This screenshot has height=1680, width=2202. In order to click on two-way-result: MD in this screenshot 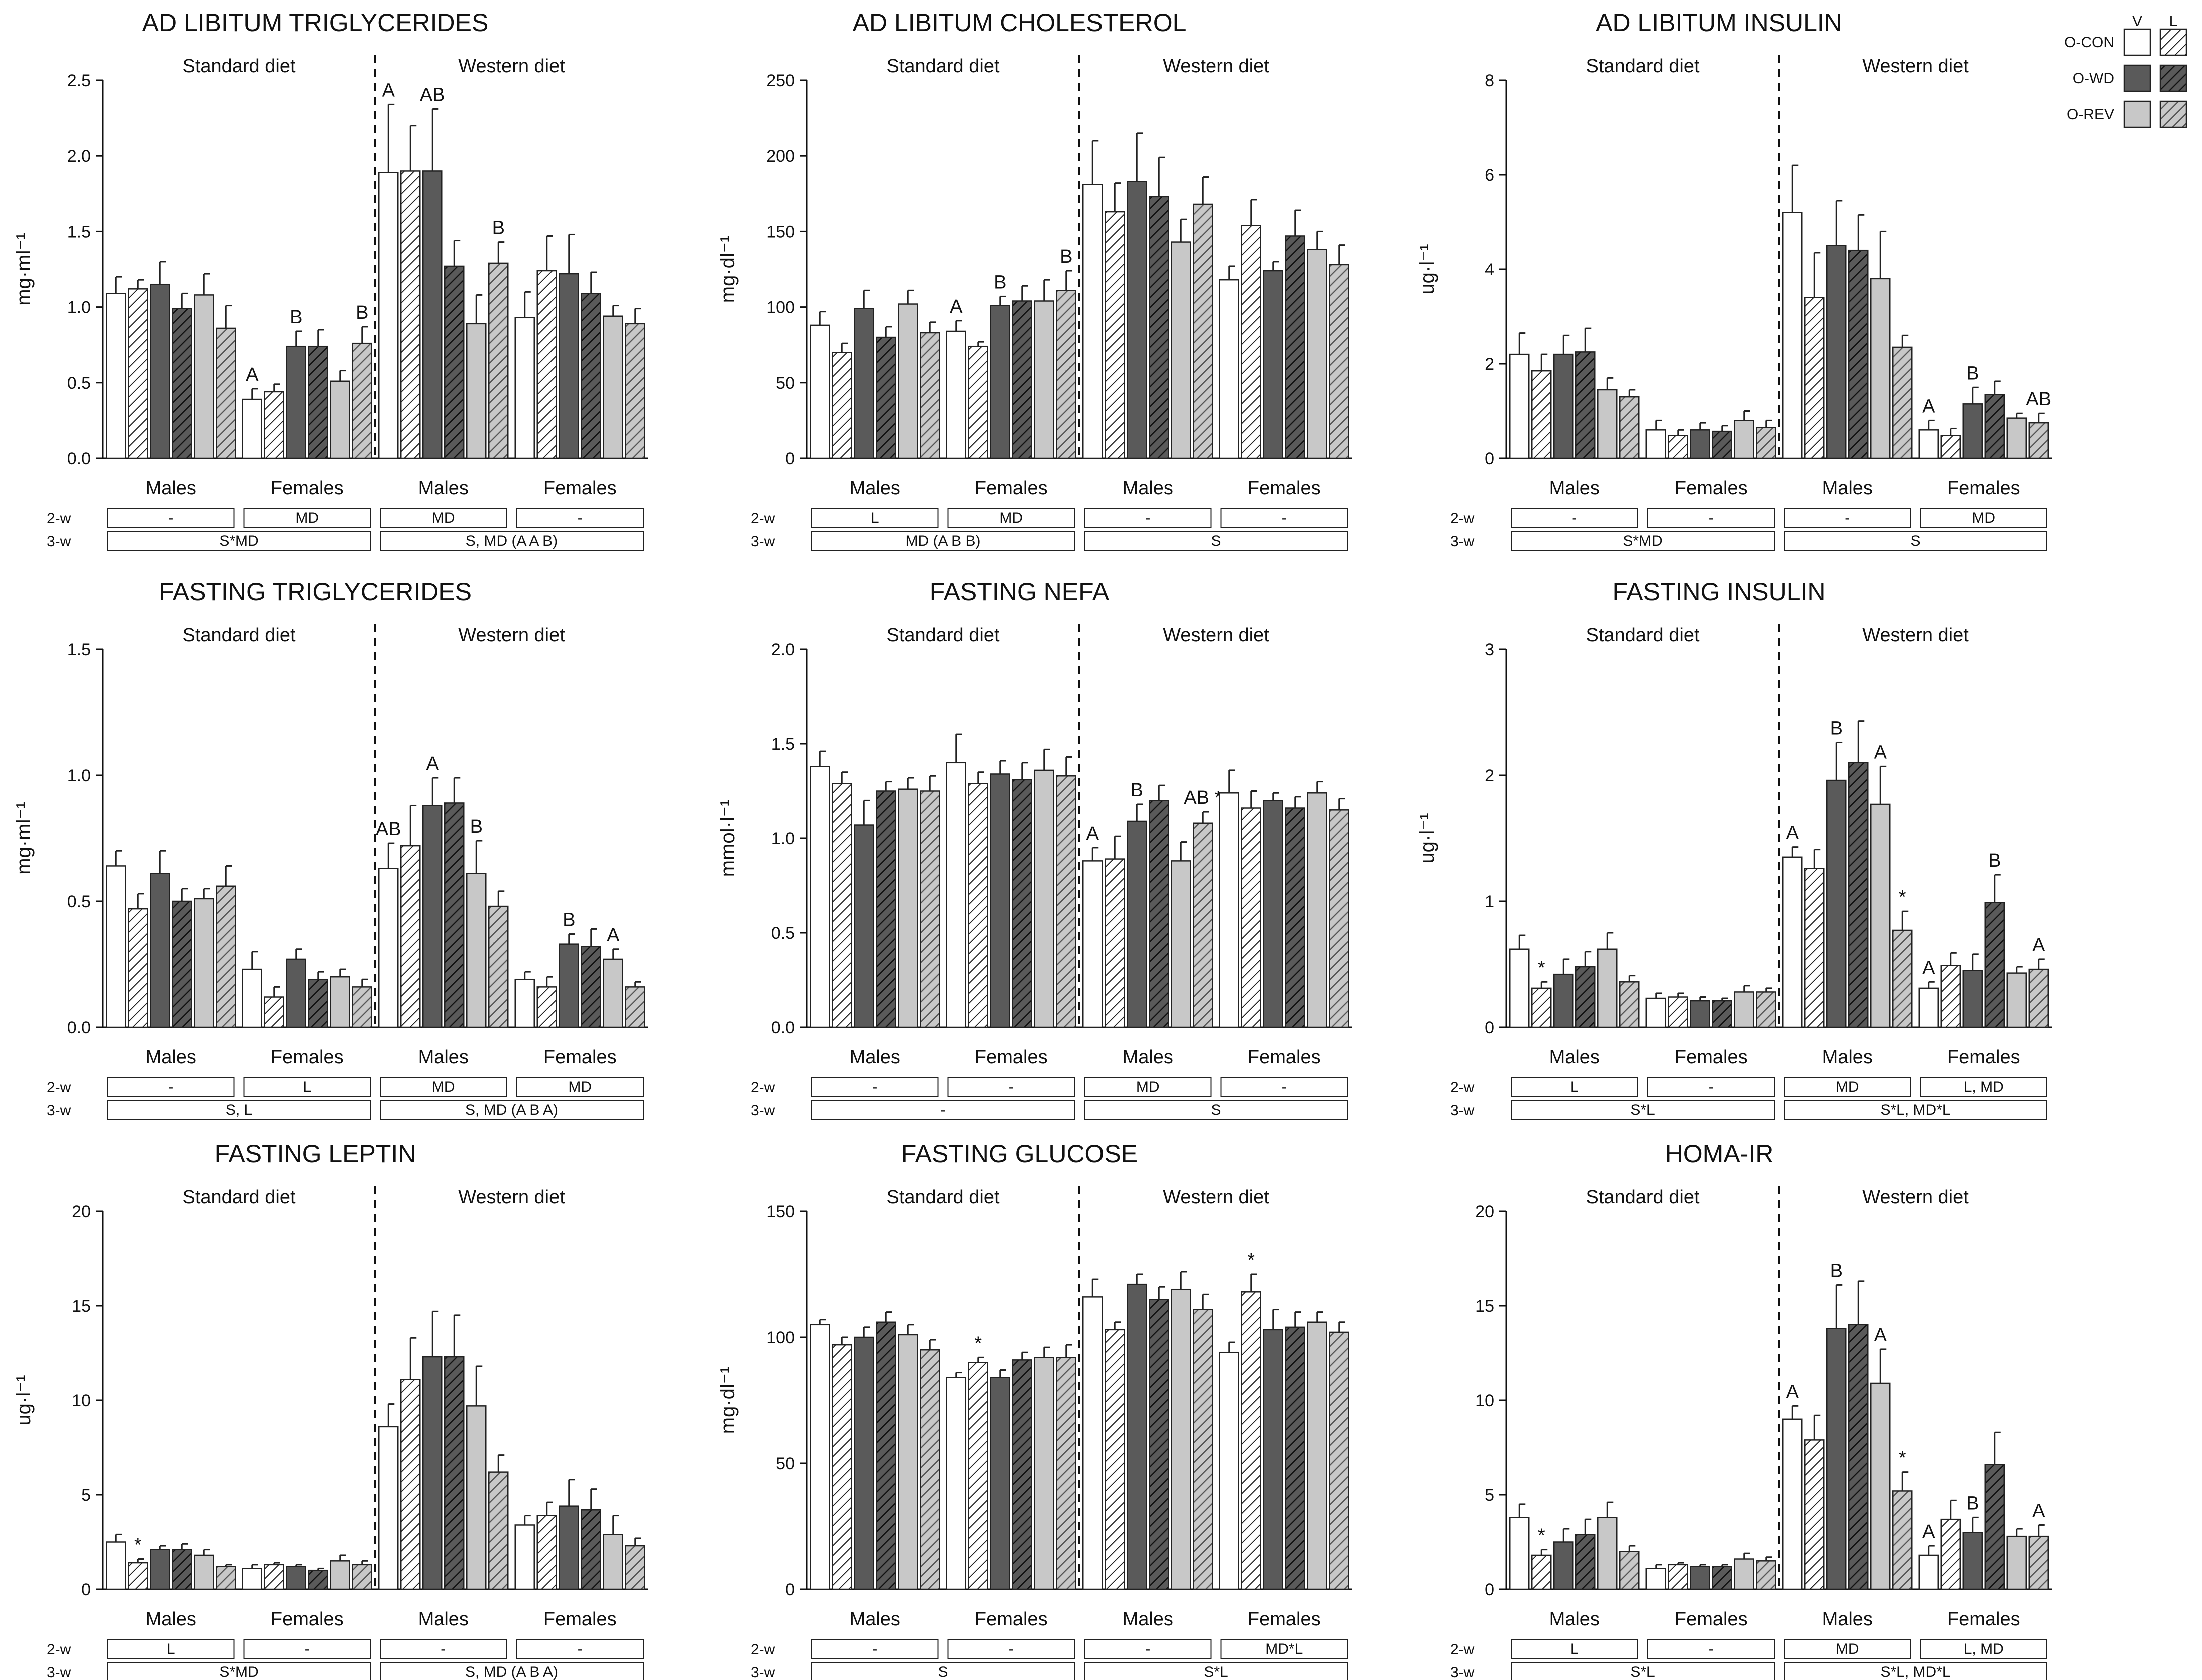, I will do `click(1983, 518)`.